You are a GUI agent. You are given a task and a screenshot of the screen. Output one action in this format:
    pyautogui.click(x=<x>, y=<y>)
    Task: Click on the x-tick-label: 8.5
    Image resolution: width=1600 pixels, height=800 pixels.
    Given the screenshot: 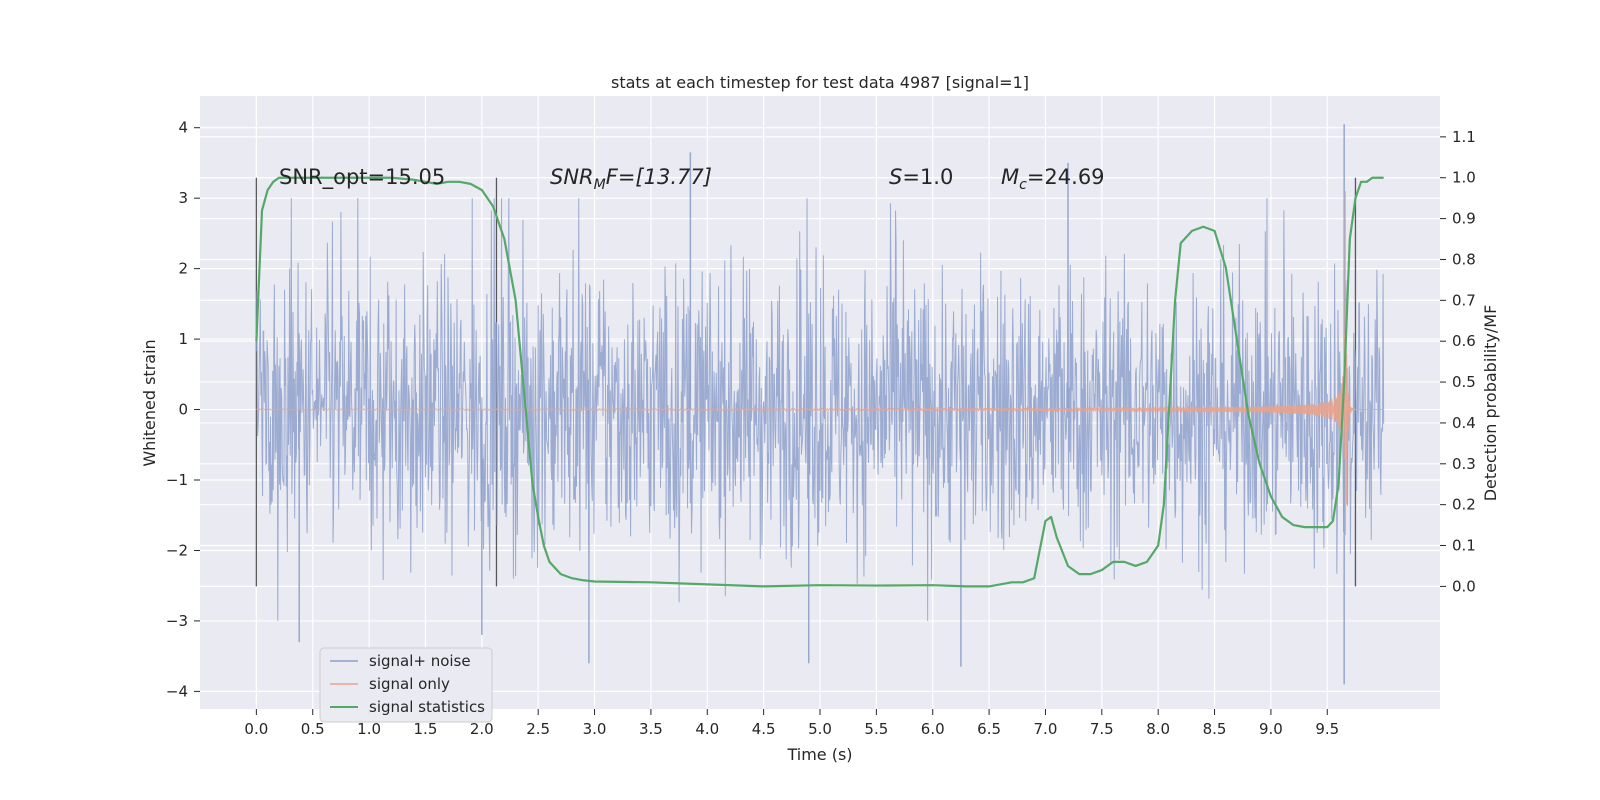 What is the action you would take?
    pyautogui.click(x=1215, y=729)
    